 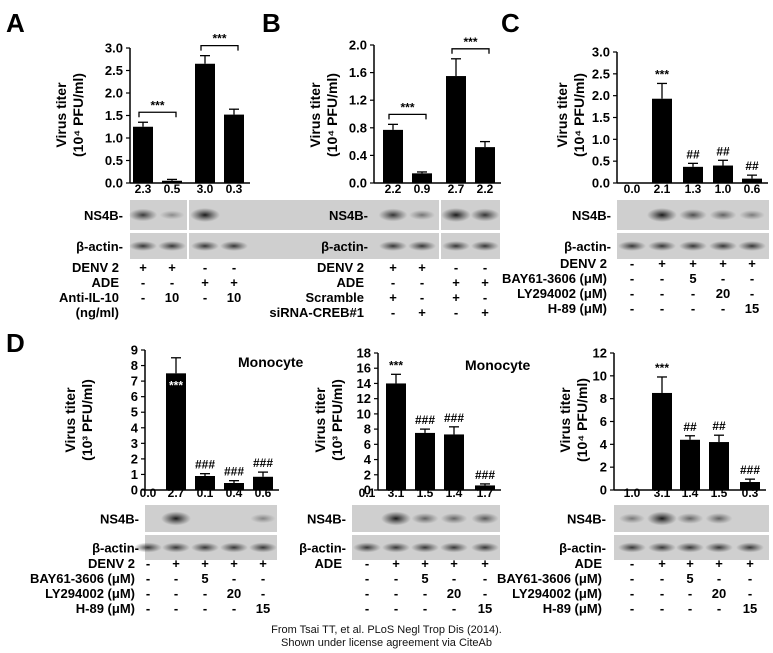 What do you see at coordinates (454, 593) in the screenshot?
I see `condition-value: 20` at bounding box center [454, 593].